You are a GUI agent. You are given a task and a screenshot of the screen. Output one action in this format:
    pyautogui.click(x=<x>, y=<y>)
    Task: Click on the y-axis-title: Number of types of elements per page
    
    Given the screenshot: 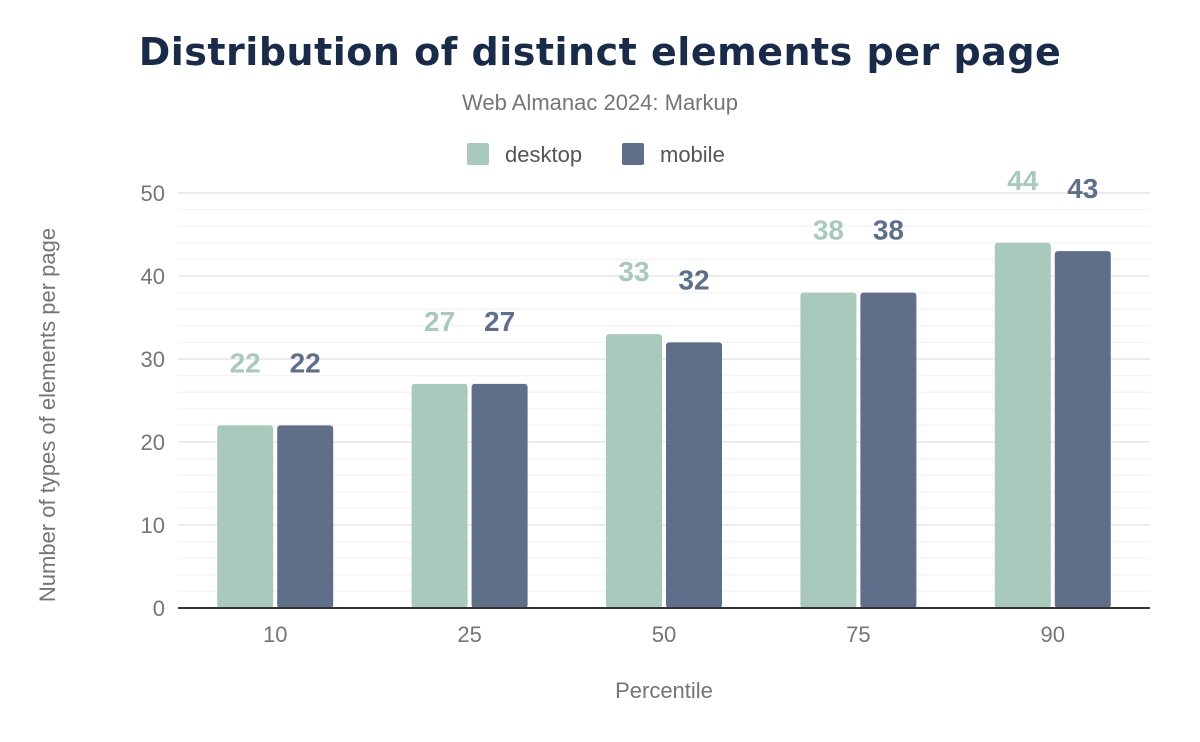 What is the action you would take?
    pyautogui.click(x=47, y=415)
    